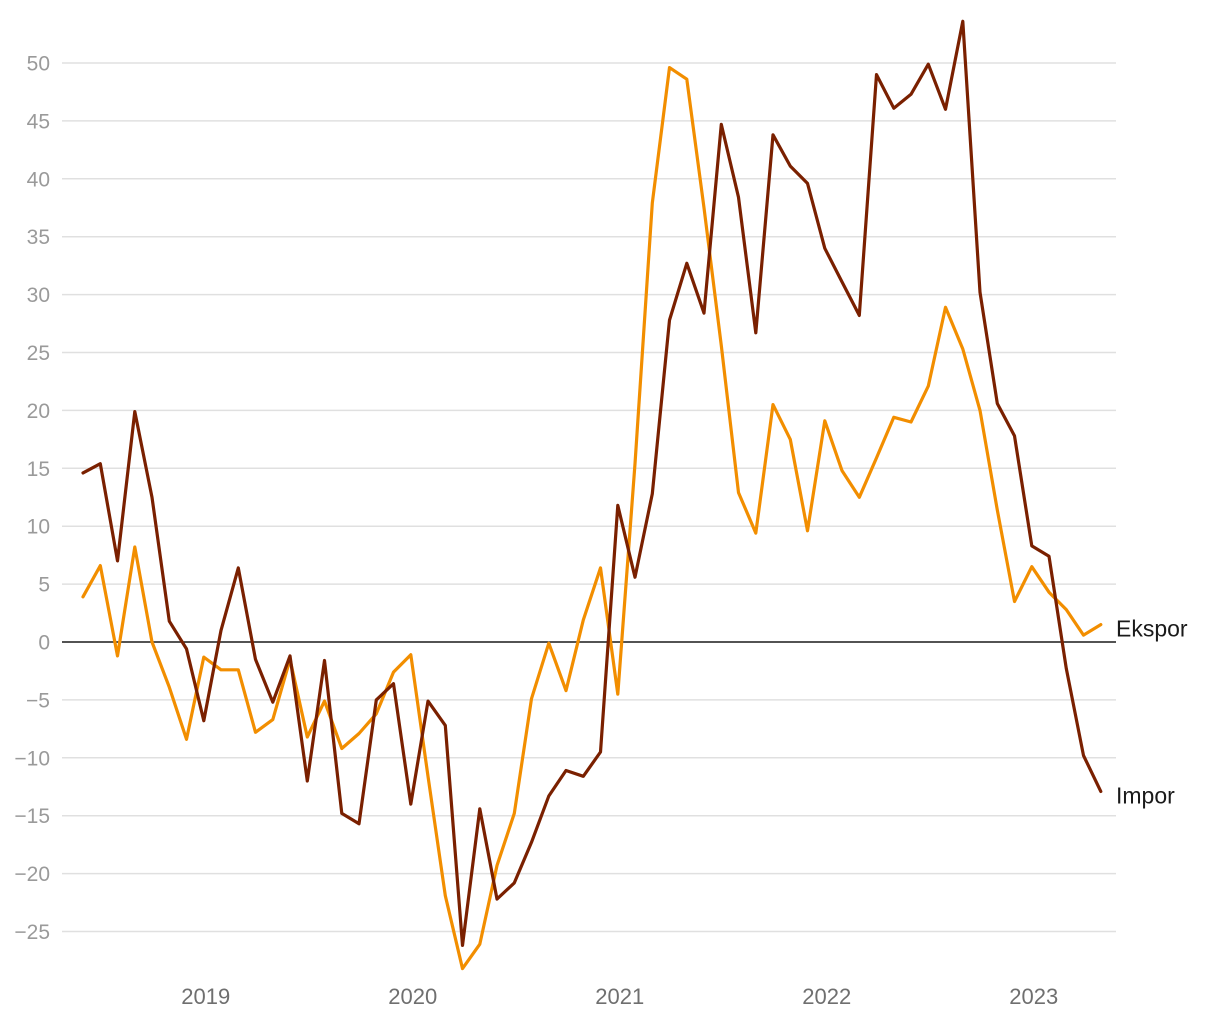 This screenshot has height=1020, width=1220. I want to click on x-tick-label: 2020, so click(412, 996).